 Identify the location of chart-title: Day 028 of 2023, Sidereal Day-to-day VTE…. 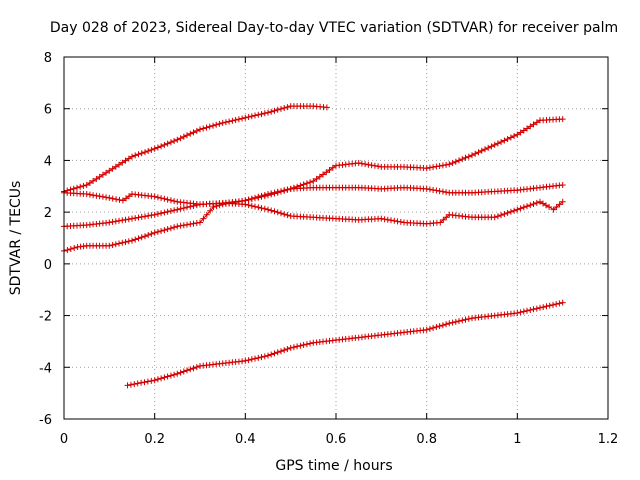
(334, 28).